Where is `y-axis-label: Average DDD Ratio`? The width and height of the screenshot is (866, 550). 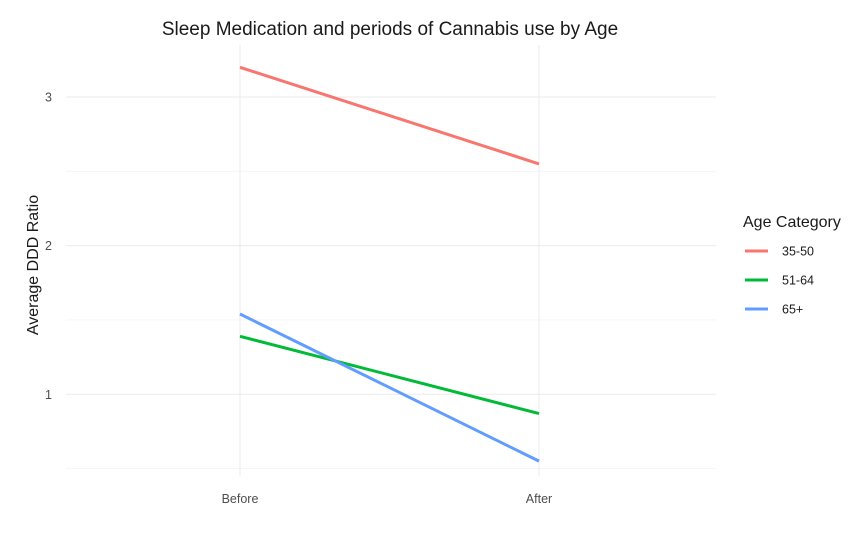
y-axis-label: Average DDD Ratio is located at coordinates (33, 265).